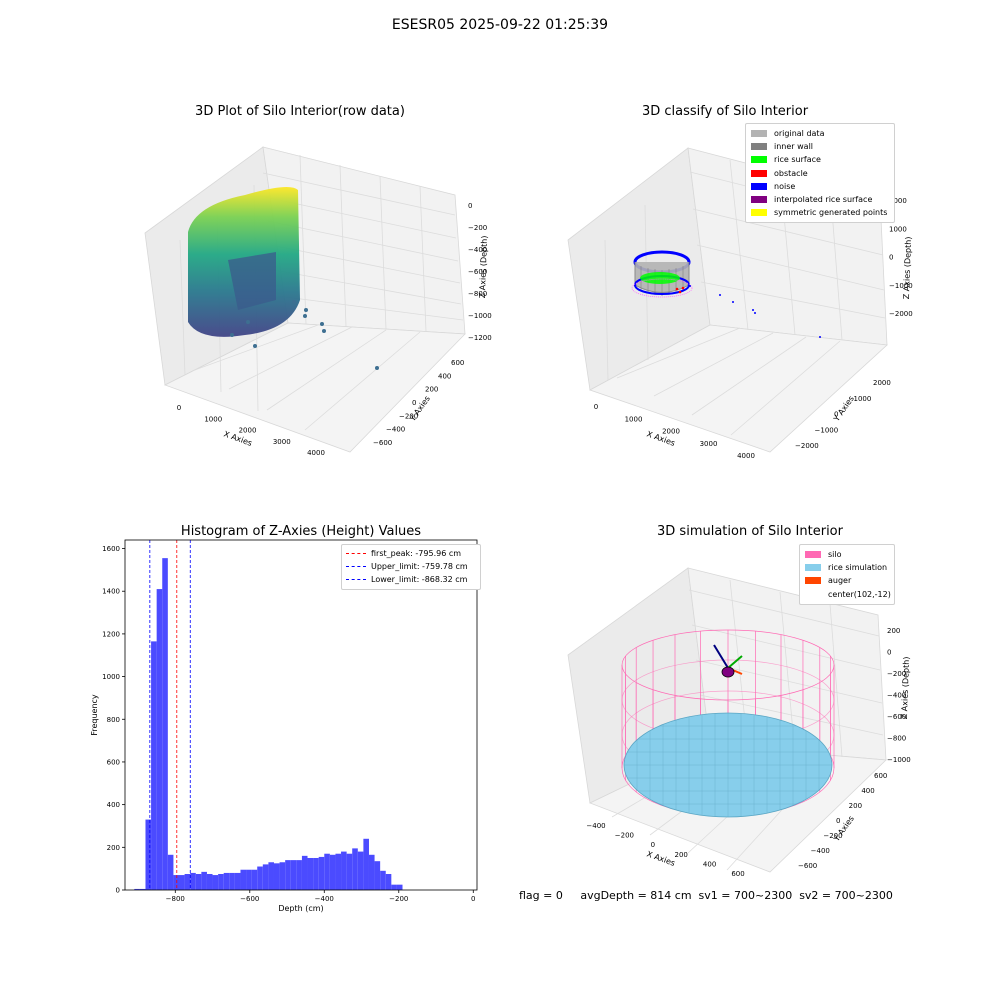  Describe the element at coordinates (728, 765) in the screenshot. I see `panel4-rice-simulation` at that location.